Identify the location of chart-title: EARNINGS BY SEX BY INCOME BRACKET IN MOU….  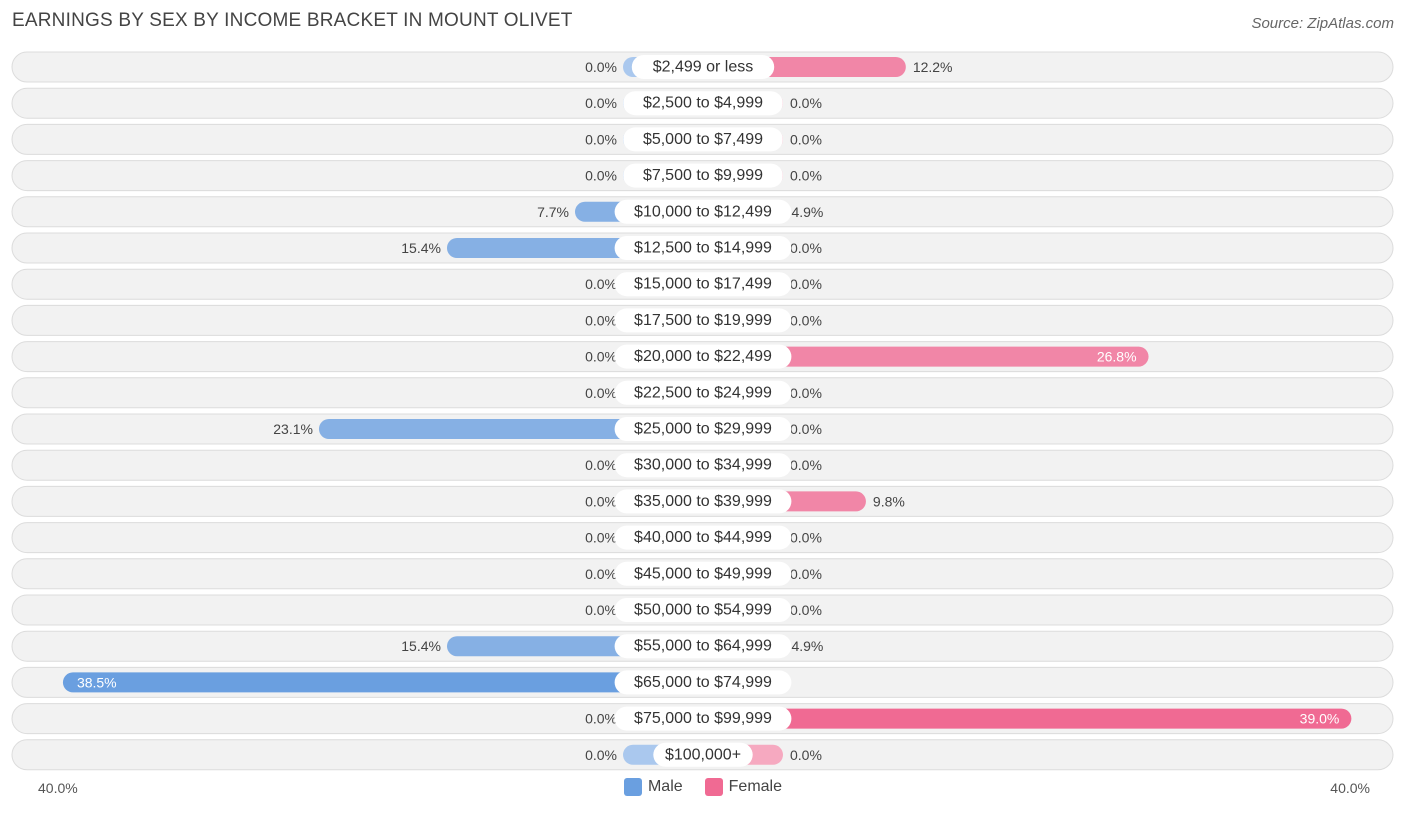
(292, 20).